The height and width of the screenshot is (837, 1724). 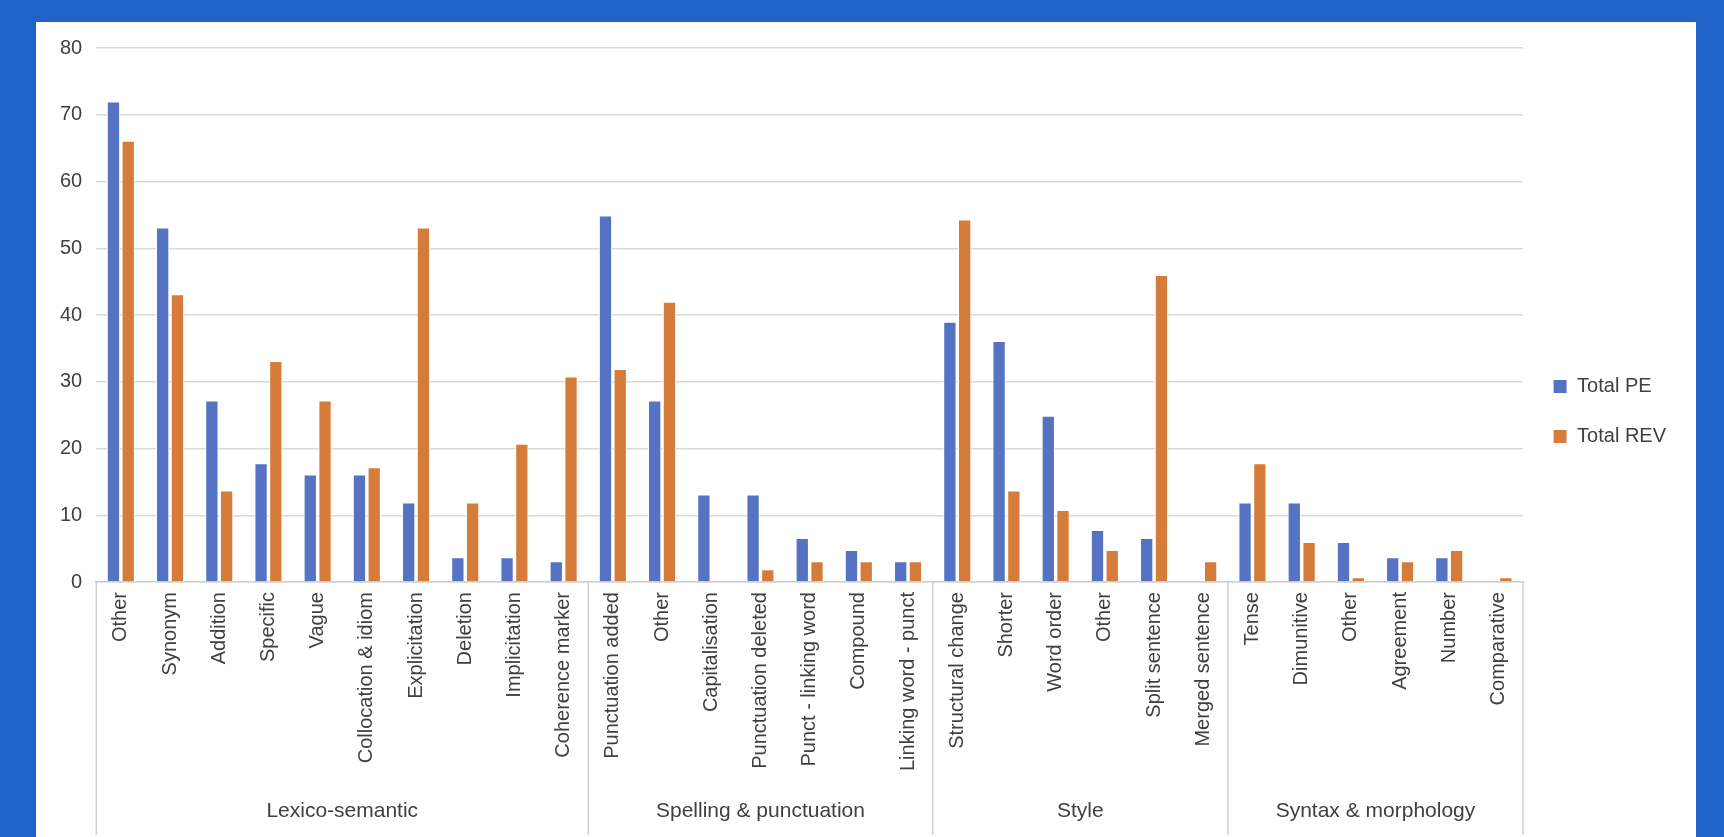 I want to click on x-tick-label: Explicitation, so click(x=414, y=645).